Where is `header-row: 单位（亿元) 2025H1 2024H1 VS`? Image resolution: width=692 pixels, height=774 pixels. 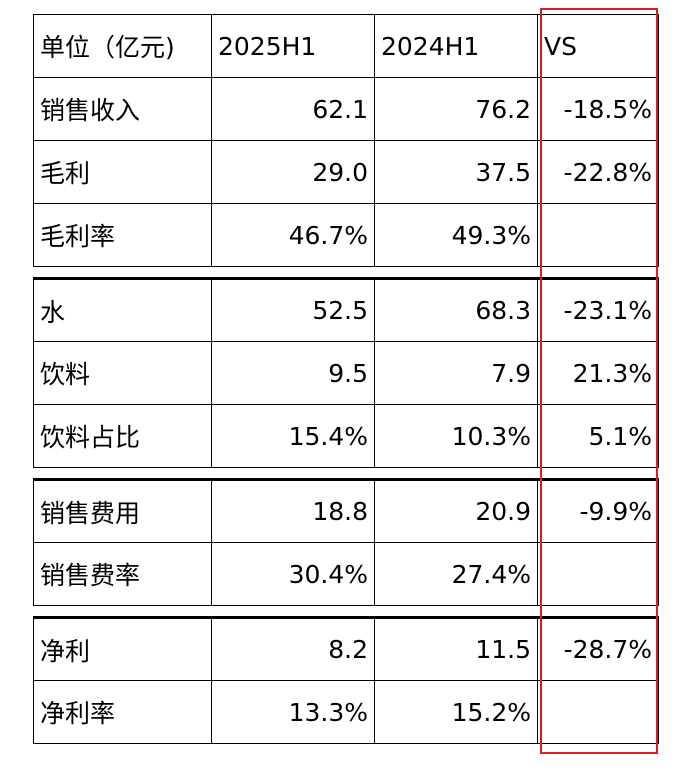 header-row: 单位（亿元) 2025H1 2024H1 VS is located at coordinates (346, 46).